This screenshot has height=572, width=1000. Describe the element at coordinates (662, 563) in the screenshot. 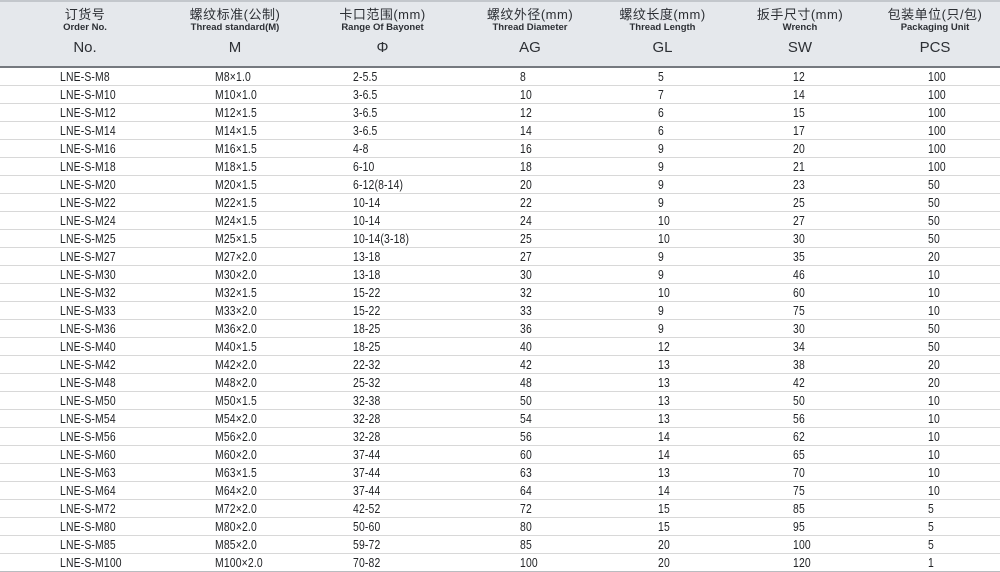

I see `table-cell-thread-length: 20` at that location.